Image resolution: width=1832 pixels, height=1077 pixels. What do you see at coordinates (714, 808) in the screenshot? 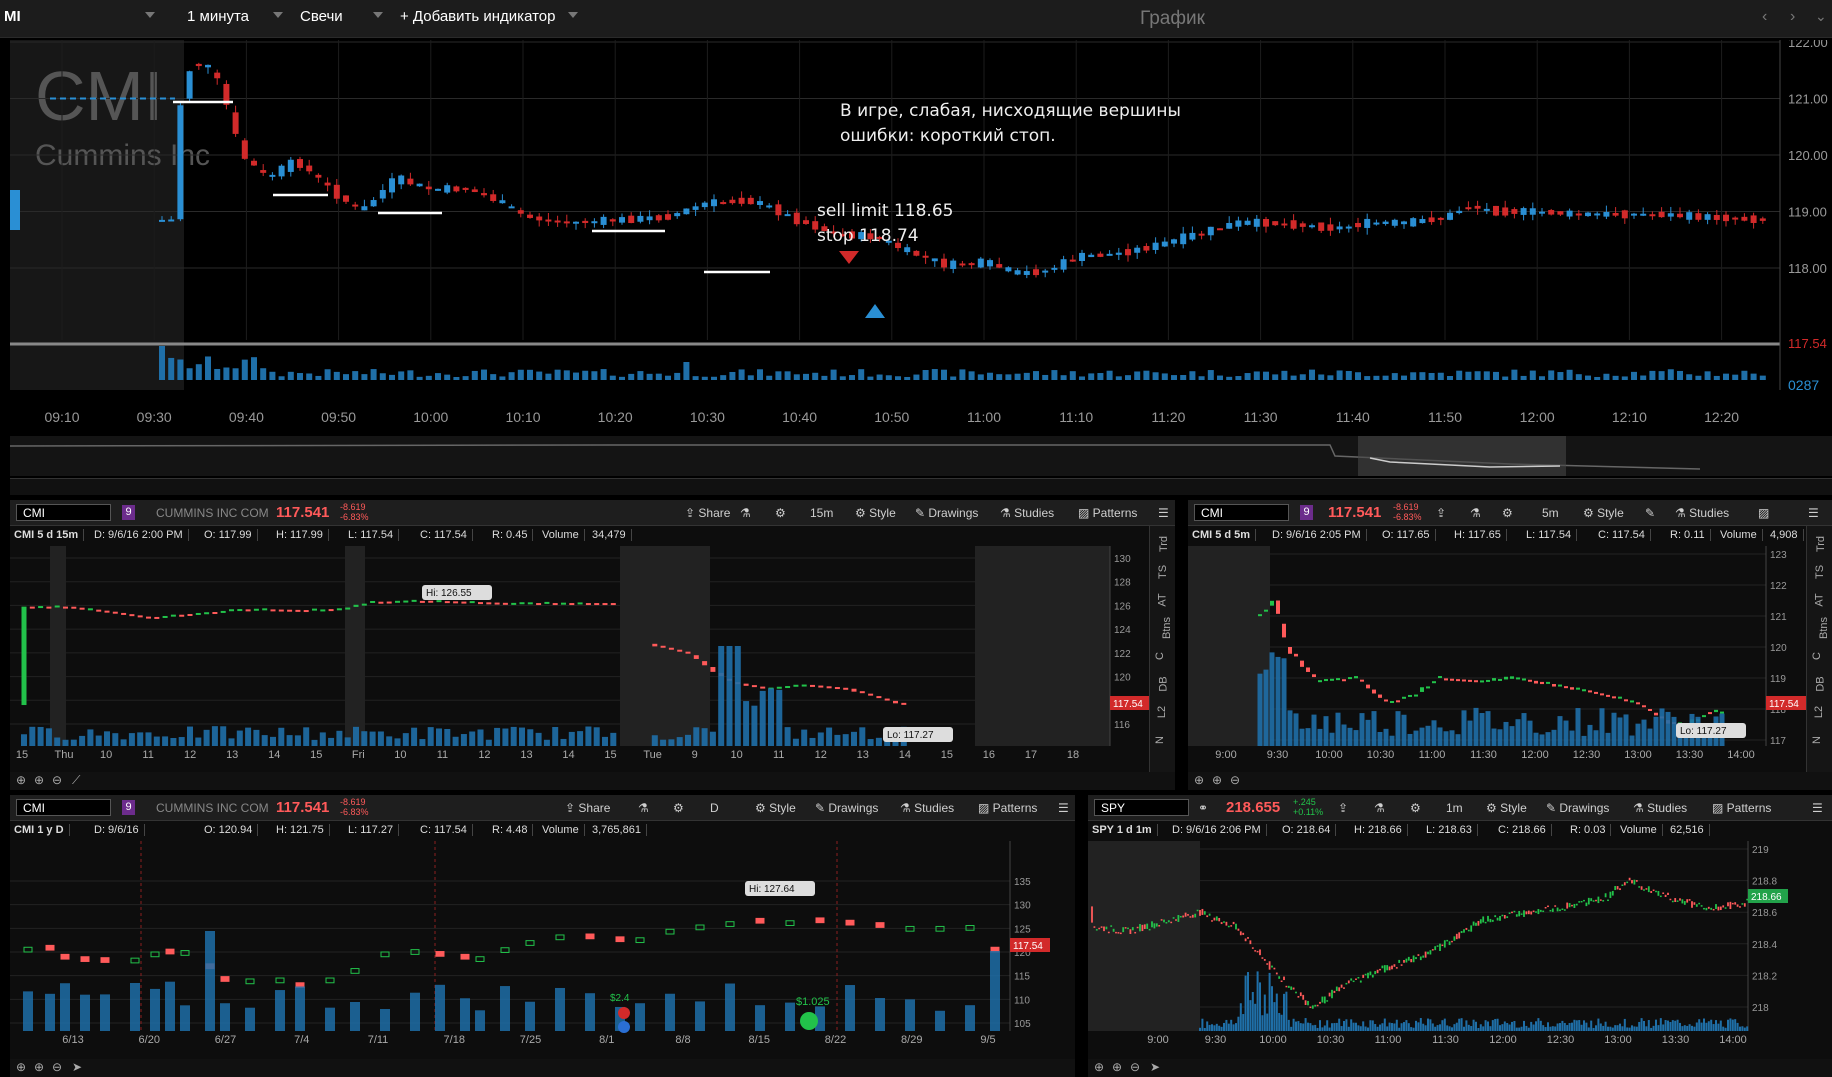
I see `interval-select: D` at bounding box center [714, 808].